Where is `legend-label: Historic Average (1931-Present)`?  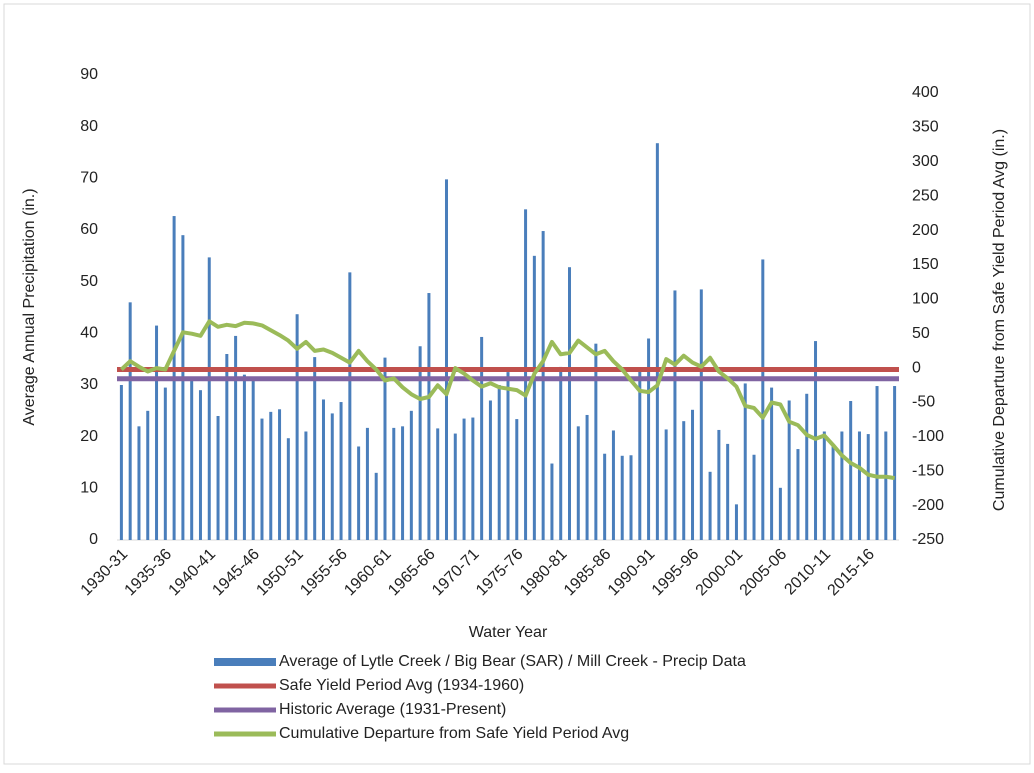
legend-label: Historic Average (1931-Present) is located at coordinates (392, 709).